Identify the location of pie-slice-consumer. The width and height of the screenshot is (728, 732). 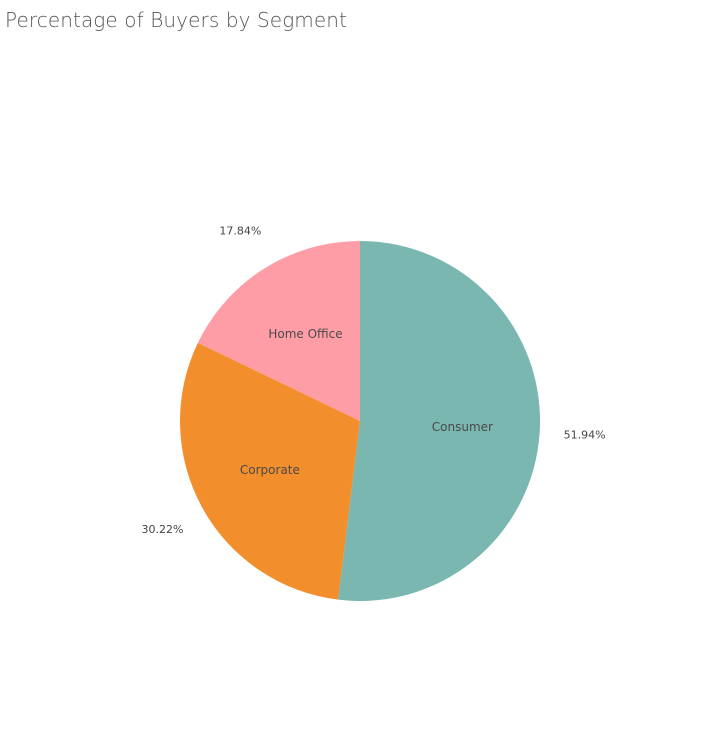
(439, 421).